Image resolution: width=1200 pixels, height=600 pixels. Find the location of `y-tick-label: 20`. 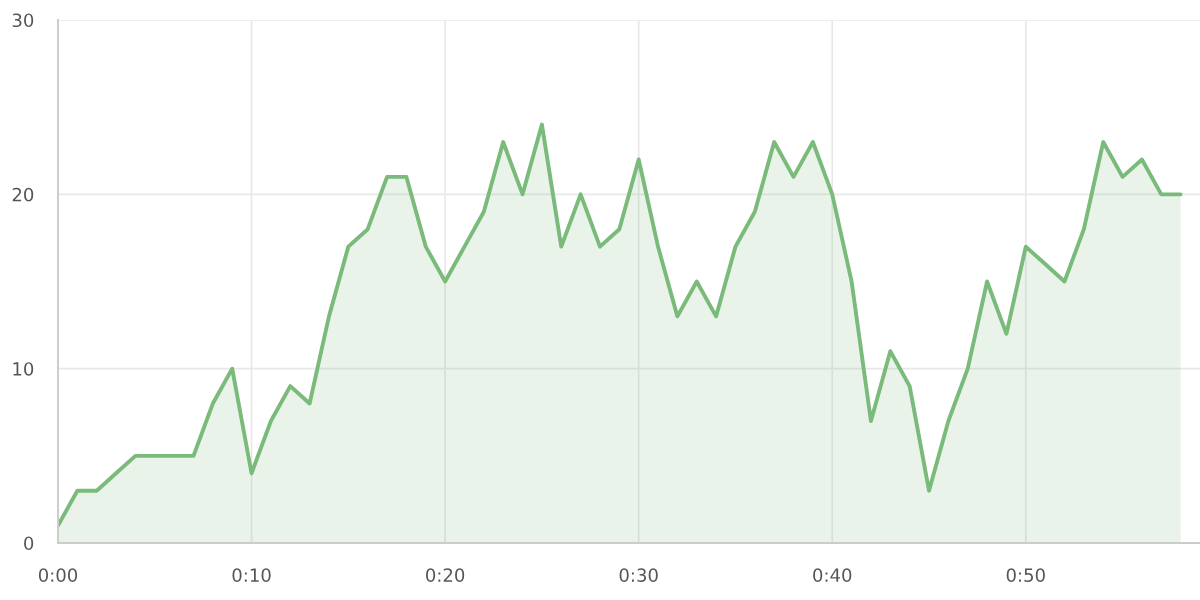

y-tick-label: 20 is located at coordinates (23, 194).